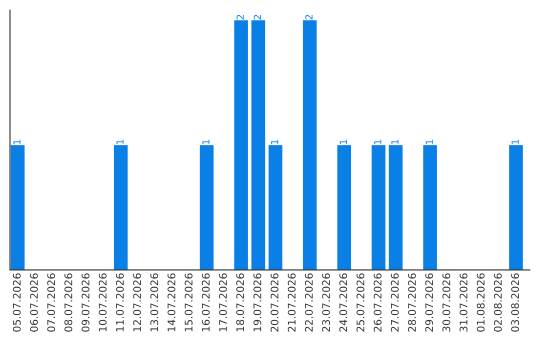 The height and width of the screenshot is (340, 540). What do you see at coordinates (480, 302) in the screenshot?
I see `x-tick-label: 01.08.2026` at bounding box center [480, 302].